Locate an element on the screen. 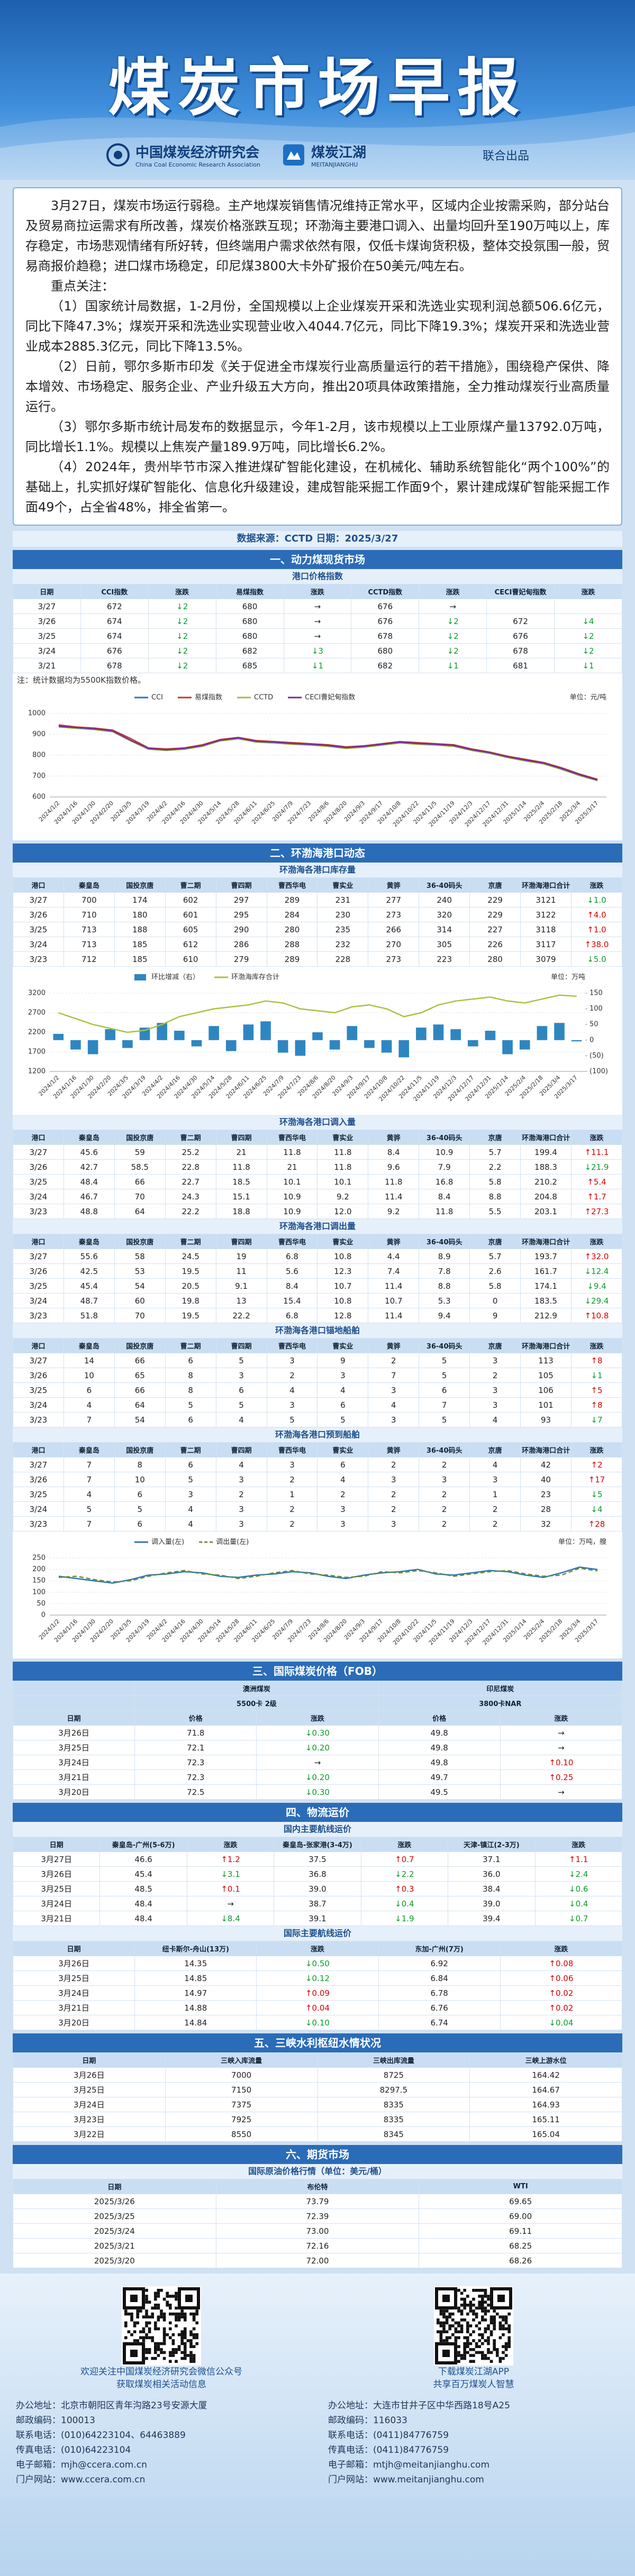  table-cell: ↑1.7 is located at coordinates (596, 1196).